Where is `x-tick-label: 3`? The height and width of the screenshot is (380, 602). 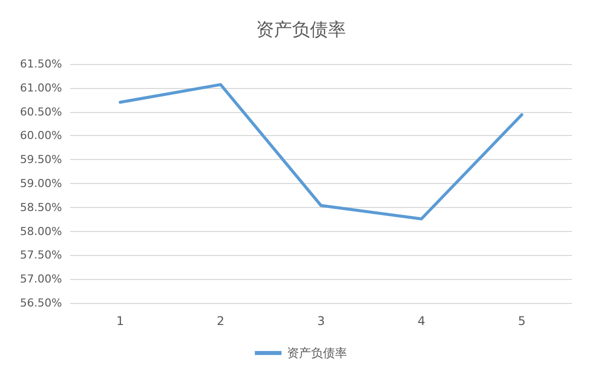 x-tick-label: 3 is located at coordinates (321, 321).